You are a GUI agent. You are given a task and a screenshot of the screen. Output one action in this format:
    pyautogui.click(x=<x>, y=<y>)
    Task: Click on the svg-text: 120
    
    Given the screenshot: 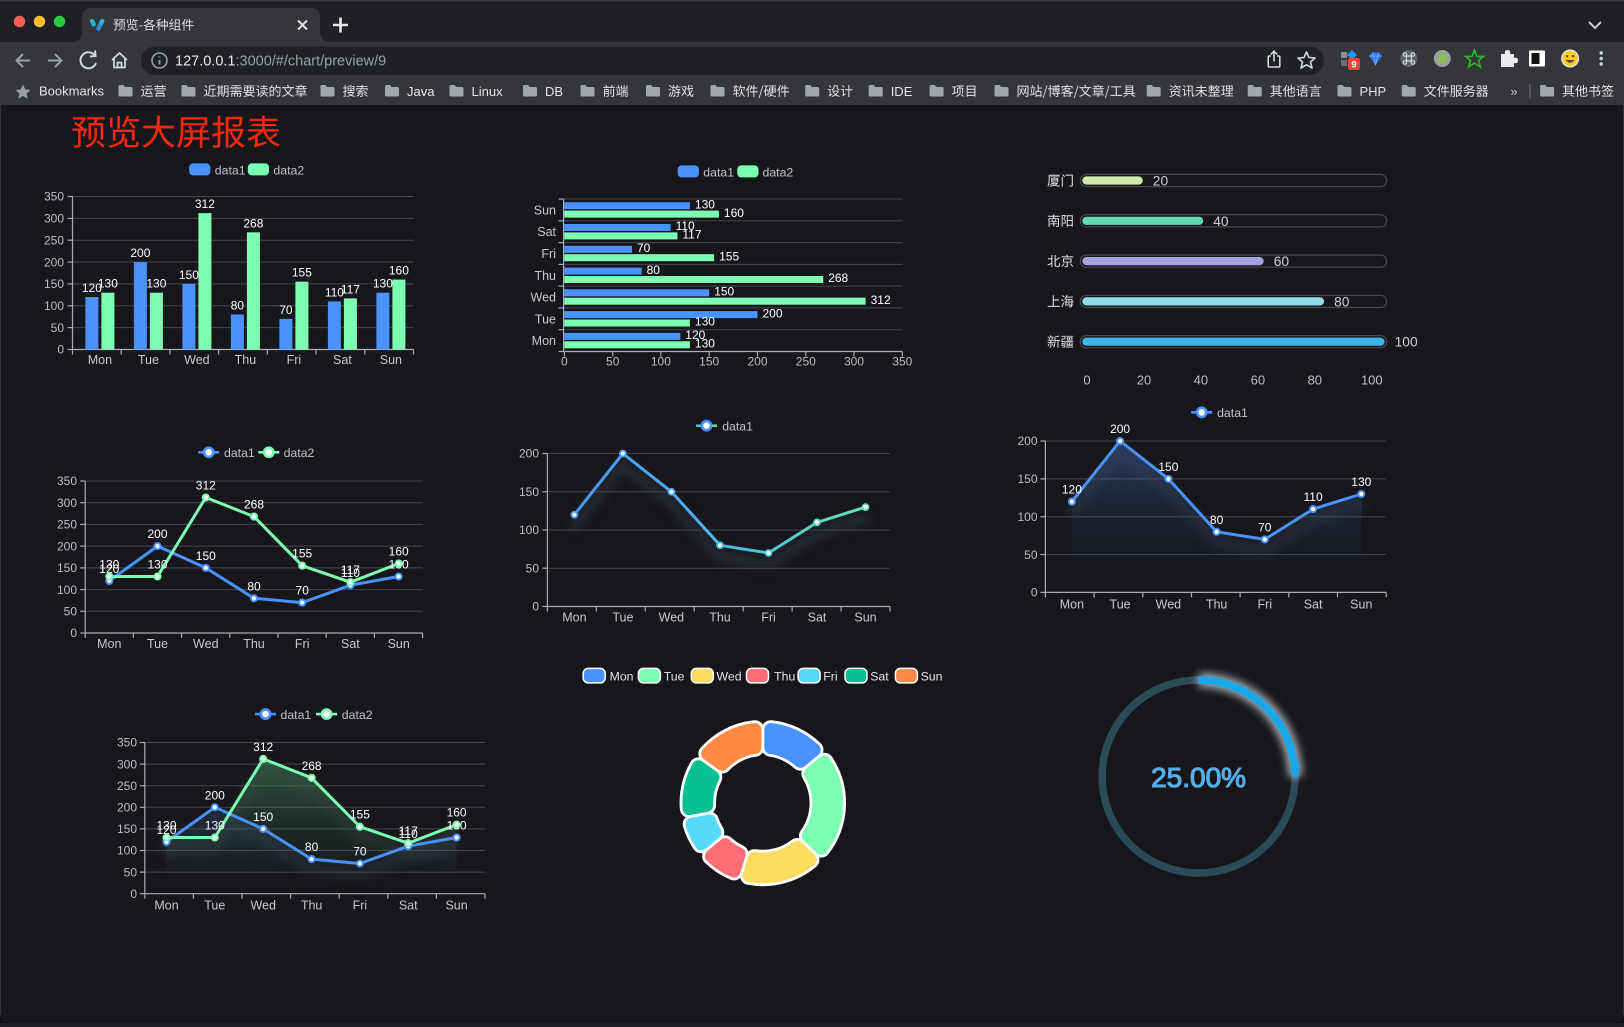 What is the action you would take?
    pyautogui.click(x=92, y=288)
    